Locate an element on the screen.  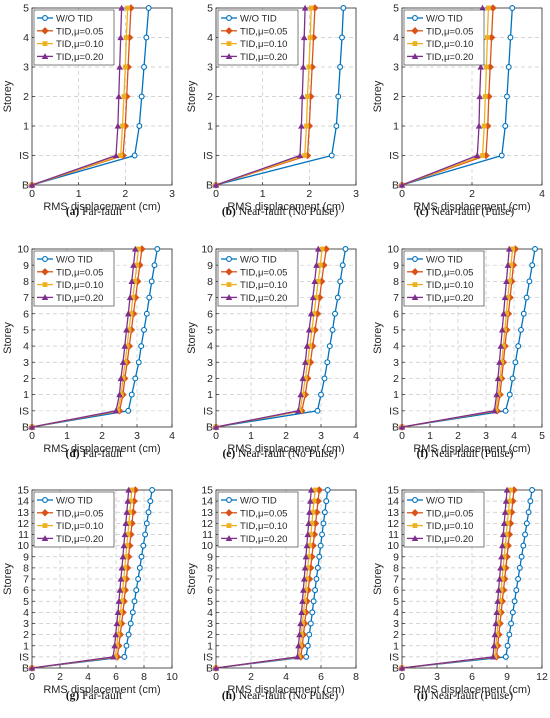
legend-entry: TID,μ=0.20 is located at coordinates (79, 298).